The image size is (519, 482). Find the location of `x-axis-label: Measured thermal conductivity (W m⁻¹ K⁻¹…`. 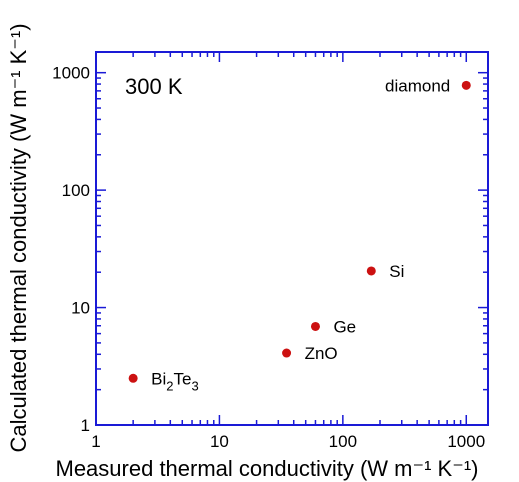

x-axis-label: Measured thermal conductivity (W m⁻¹ K⁻¹… is located at coordinates (267, 468).